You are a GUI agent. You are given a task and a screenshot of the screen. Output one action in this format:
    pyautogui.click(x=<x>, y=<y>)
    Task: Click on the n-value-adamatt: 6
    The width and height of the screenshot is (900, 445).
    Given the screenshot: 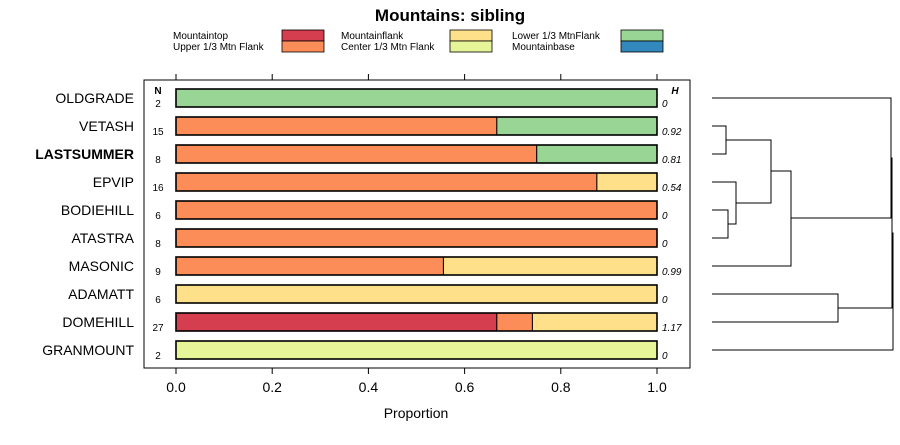 What is the action you would take?
    pyautogui.click(x=158, y=300)
    